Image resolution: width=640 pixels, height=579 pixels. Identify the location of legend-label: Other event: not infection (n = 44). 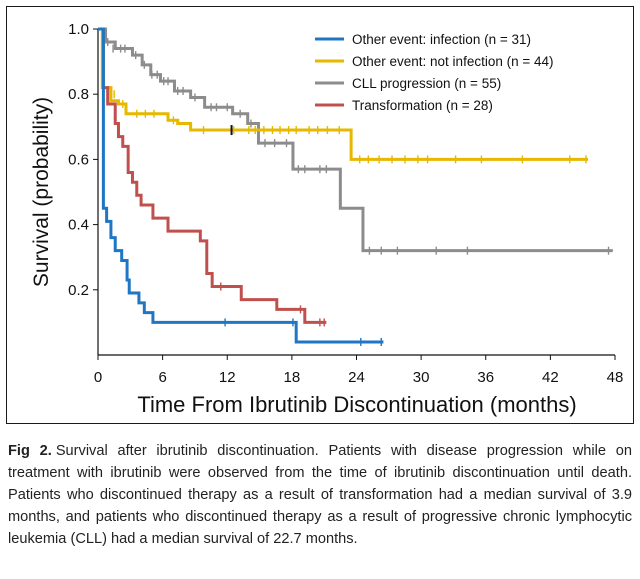
(453, 61).